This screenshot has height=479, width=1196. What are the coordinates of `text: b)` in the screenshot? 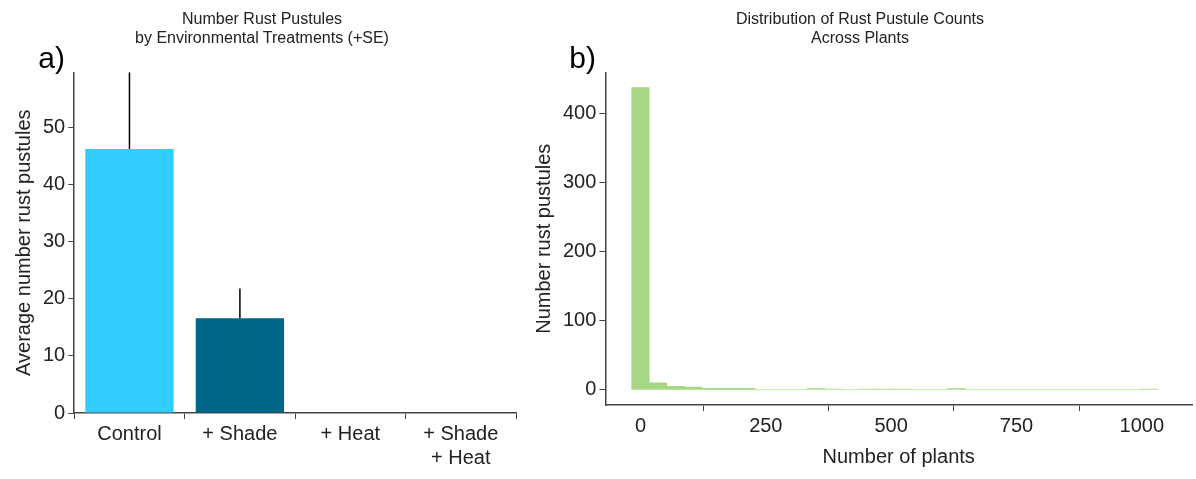 It's located at (583, 57).